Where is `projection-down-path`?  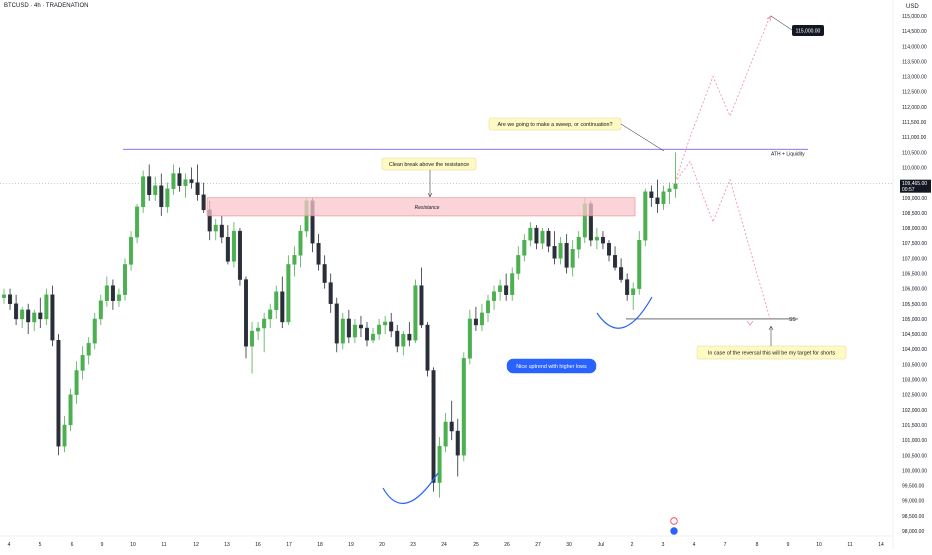
projection-down-path is located at coordinates (722, 240).